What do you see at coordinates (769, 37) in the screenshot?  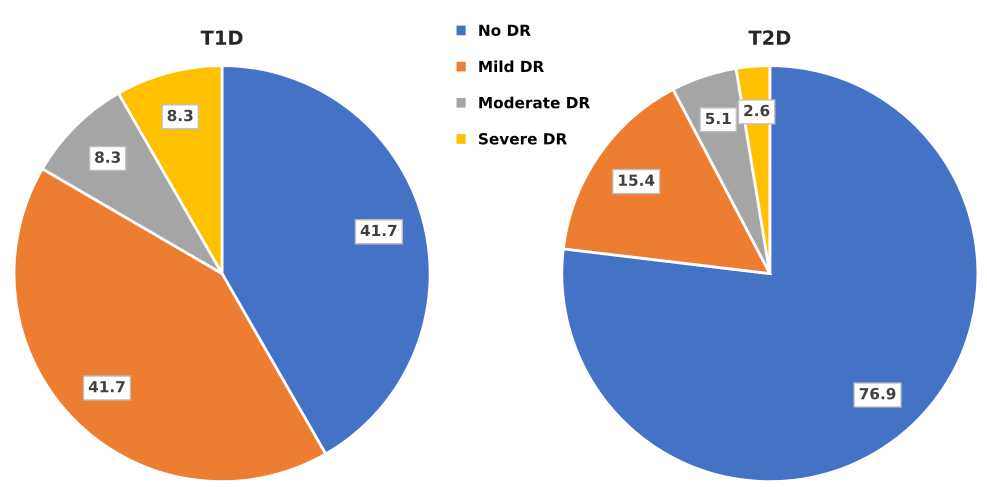 I see `chart-title: T2D` at bounding box center [769, 37].